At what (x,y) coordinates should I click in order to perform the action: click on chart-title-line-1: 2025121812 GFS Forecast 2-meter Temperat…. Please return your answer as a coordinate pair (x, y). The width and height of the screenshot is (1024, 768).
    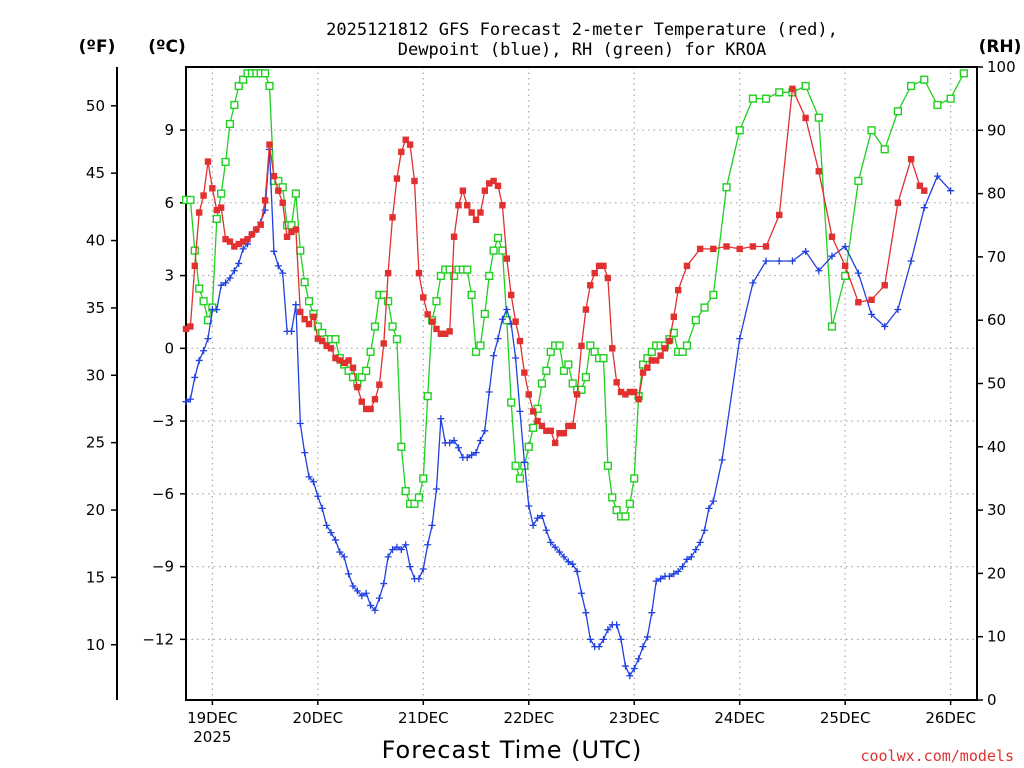
    Looking at the image, I should click on (582, 30).